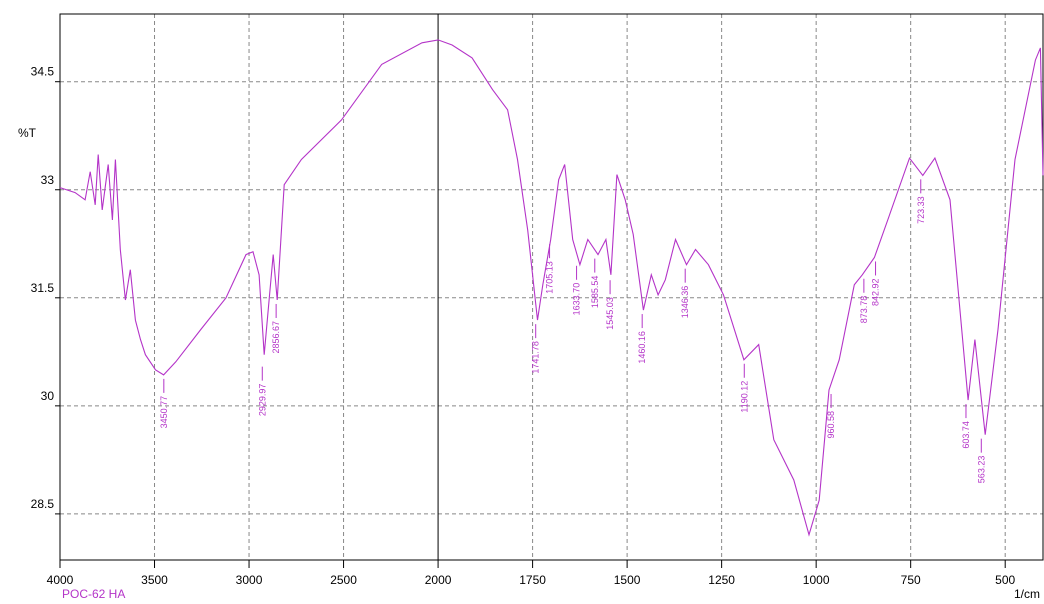 The height and width of the screenshot is (604, 1044). Describe the element at coordinates (685, 302) in the screenshot. I see `peak-label: 1346.36` at that location.